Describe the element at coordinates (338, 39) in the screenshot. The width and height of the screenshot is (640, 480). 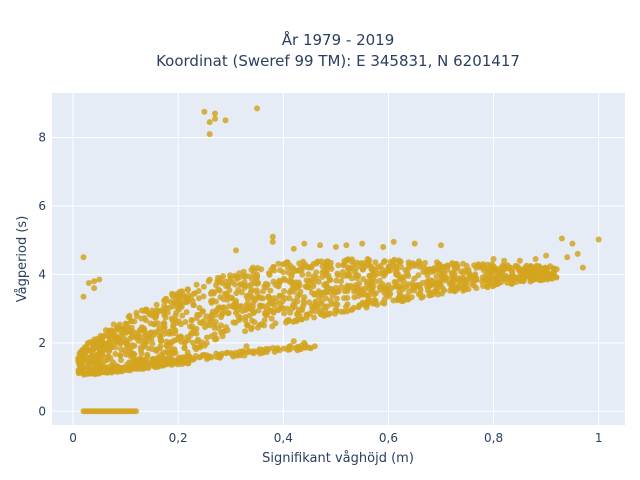
I see `chart-title-line1: År 1979 - 2019` at that location.